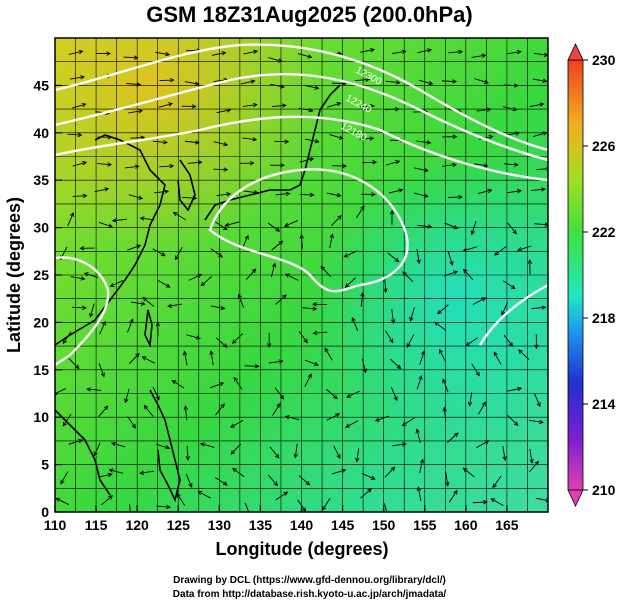  Describe the element at coordinates (41, 322) in the screenshot. I see `y-tick-label: 20` at that location.